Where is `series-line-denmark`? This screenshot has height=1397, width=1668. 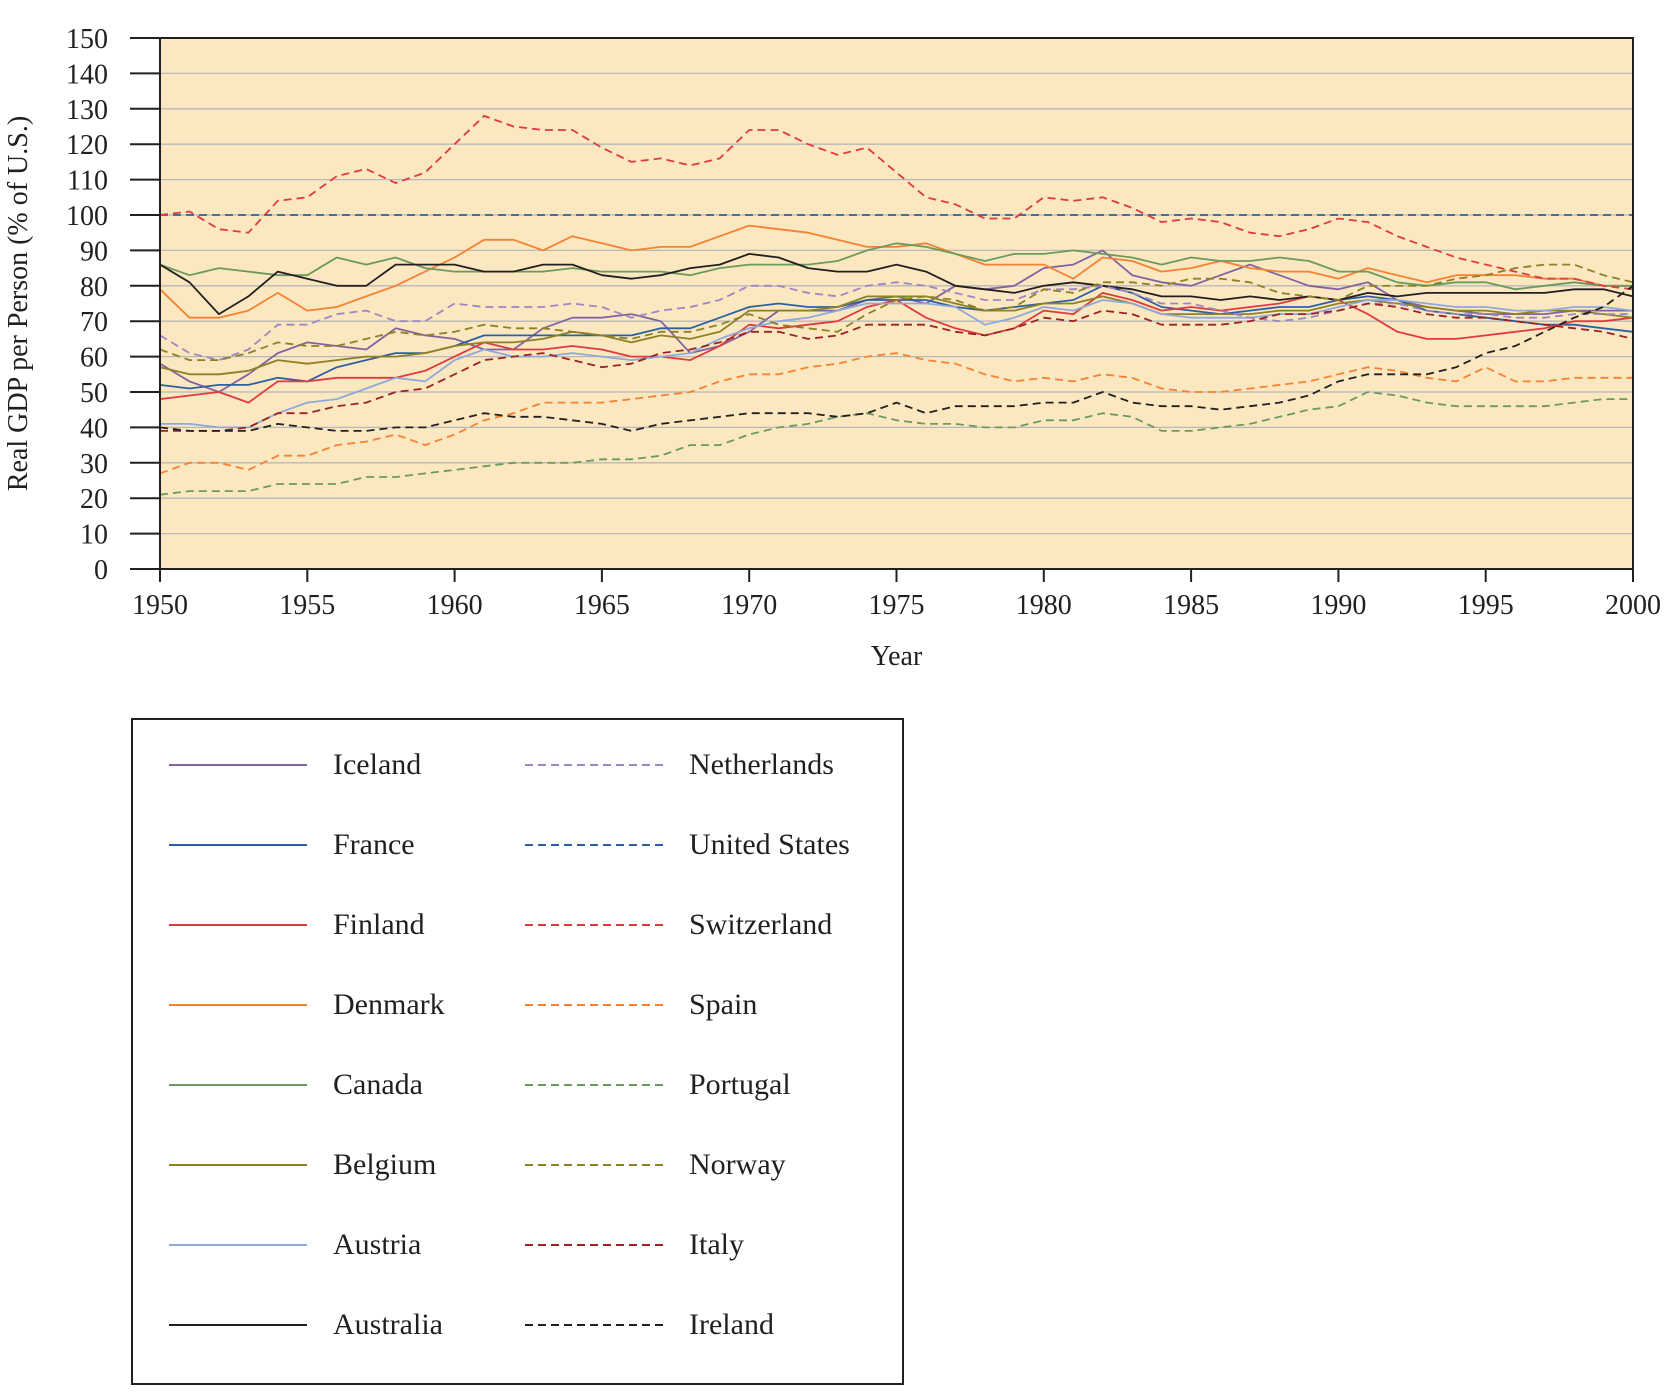 series-line-denmark is located at coordinates (896, 271).